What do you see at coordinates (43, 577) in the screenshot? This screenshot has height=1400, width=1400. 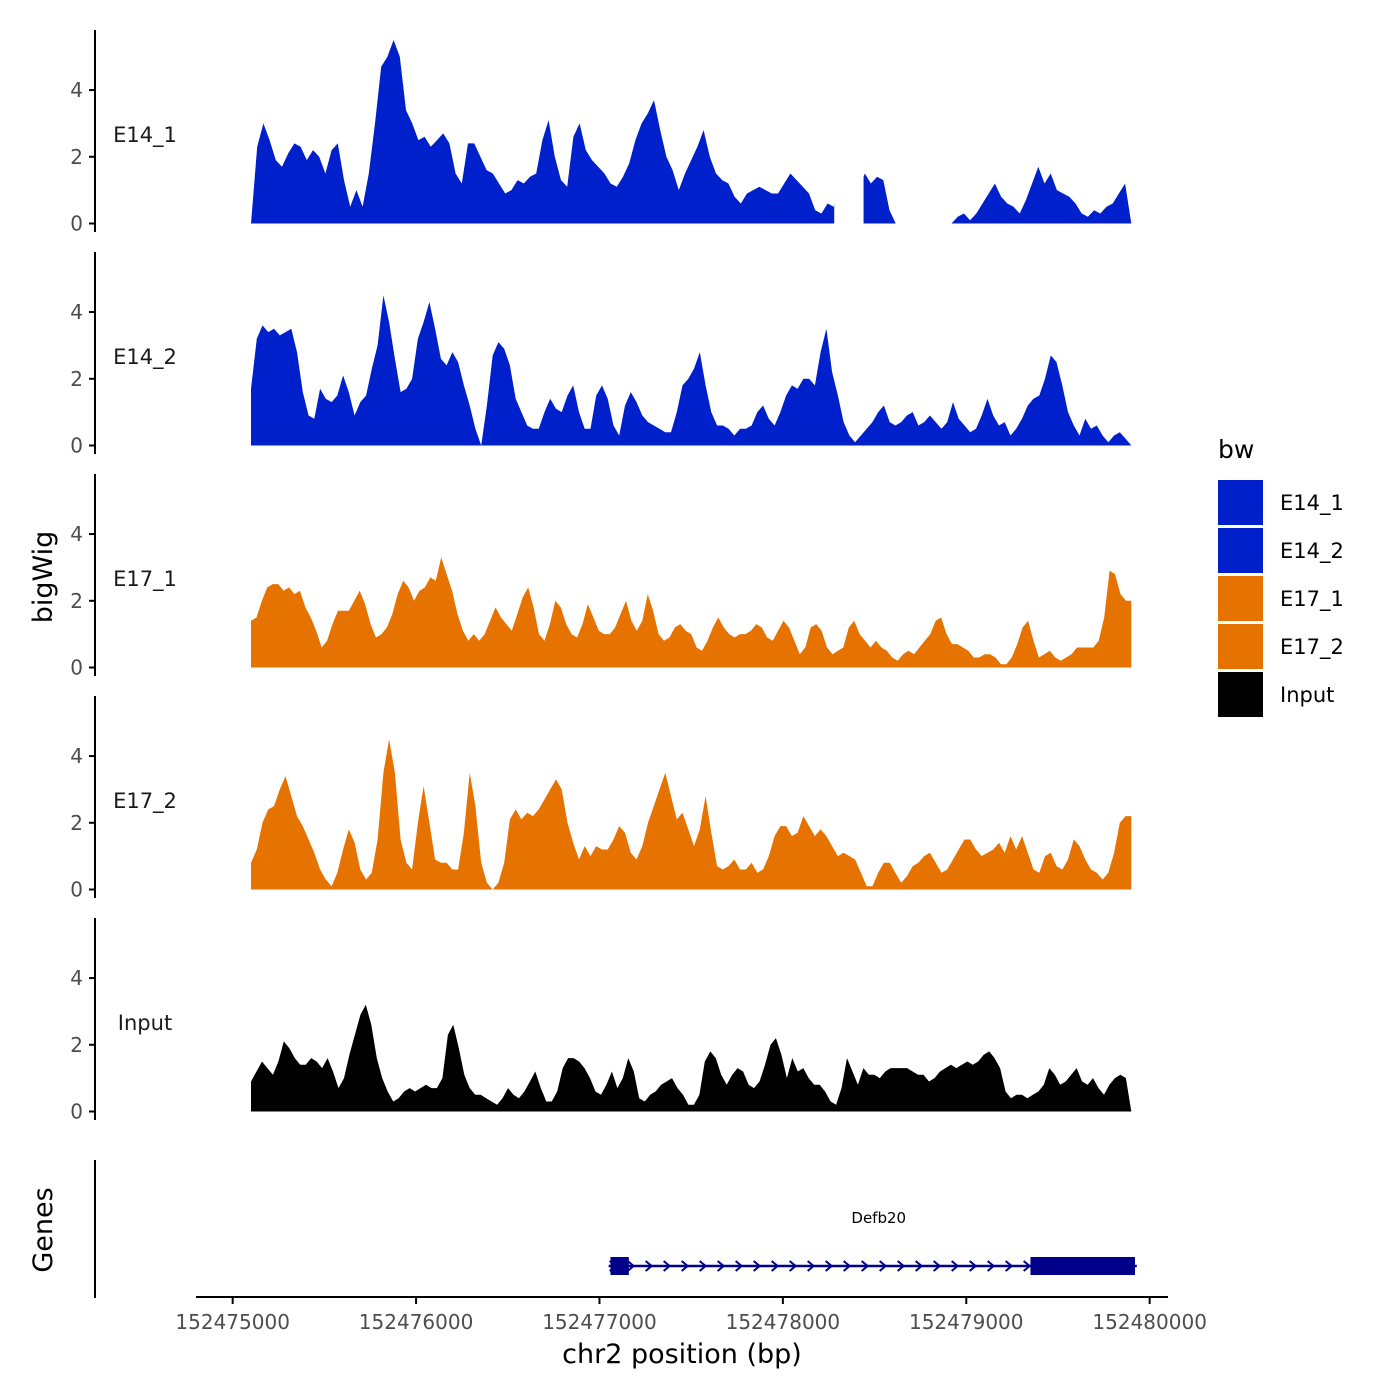 I see `y-axis-title: bigWig` at bounding box center [43, 577].